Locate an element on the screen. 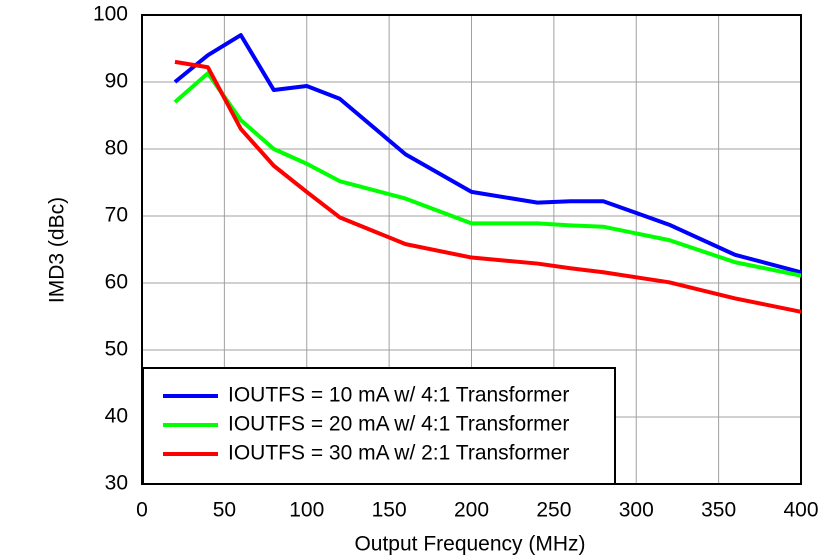  y-tick-label: 70 is located at coordinates (116, 215).